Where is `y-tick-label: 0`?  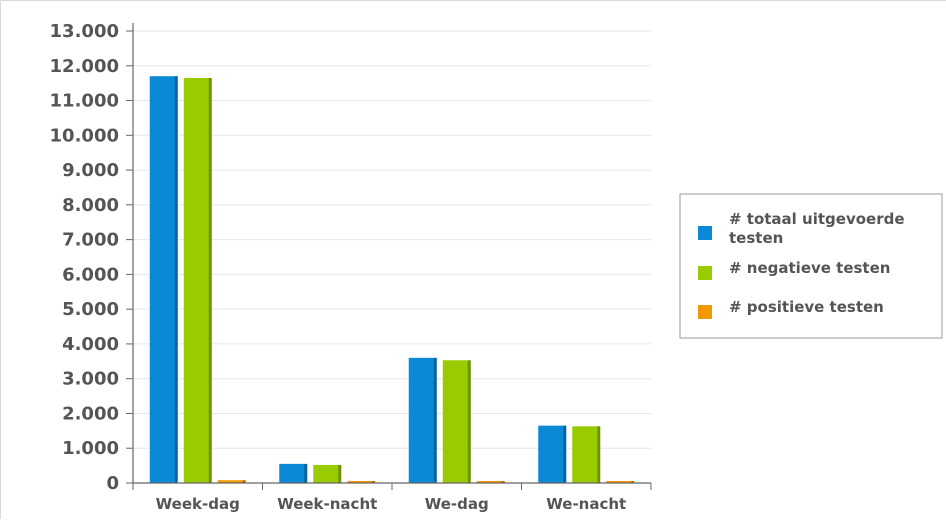
y-tick-label: 0 is located at coordinates (112, 483).